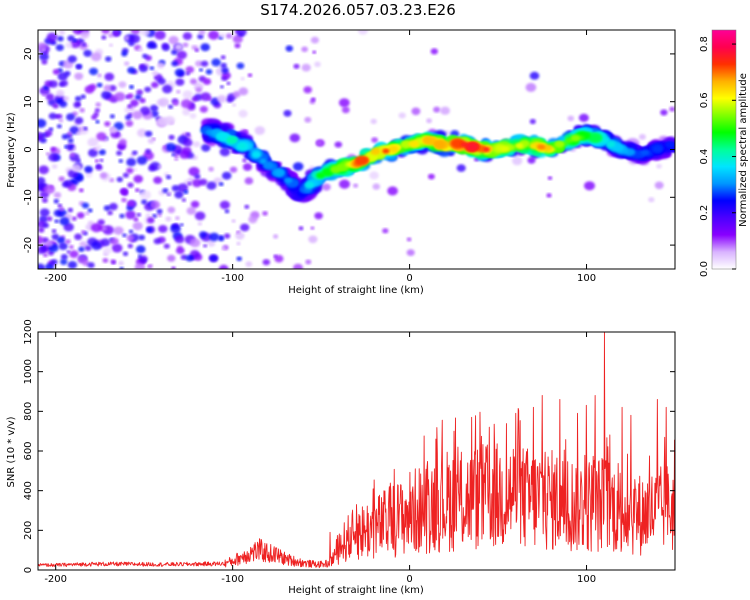  I want to click on x-tick-label: 100, so click(586, 579).